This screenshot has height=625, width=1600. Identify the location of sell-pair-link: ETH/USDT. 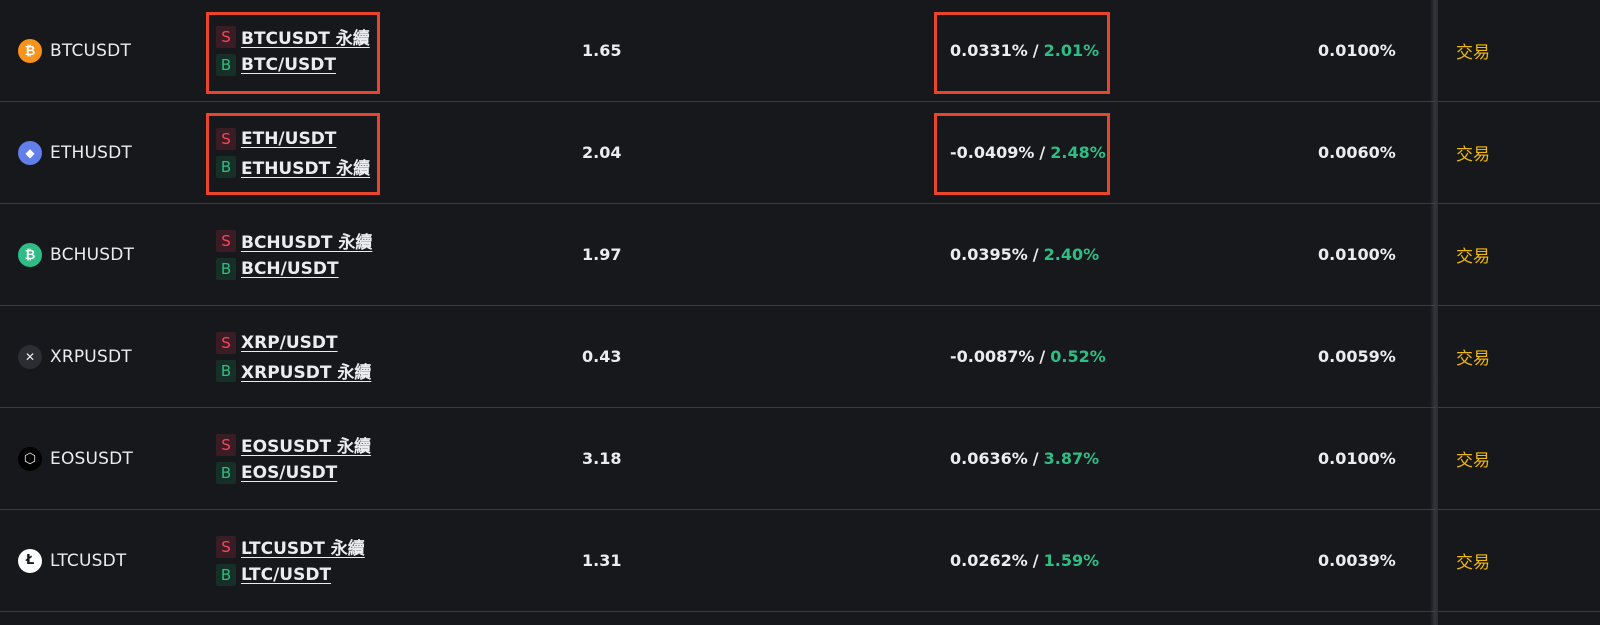
(289, 138).